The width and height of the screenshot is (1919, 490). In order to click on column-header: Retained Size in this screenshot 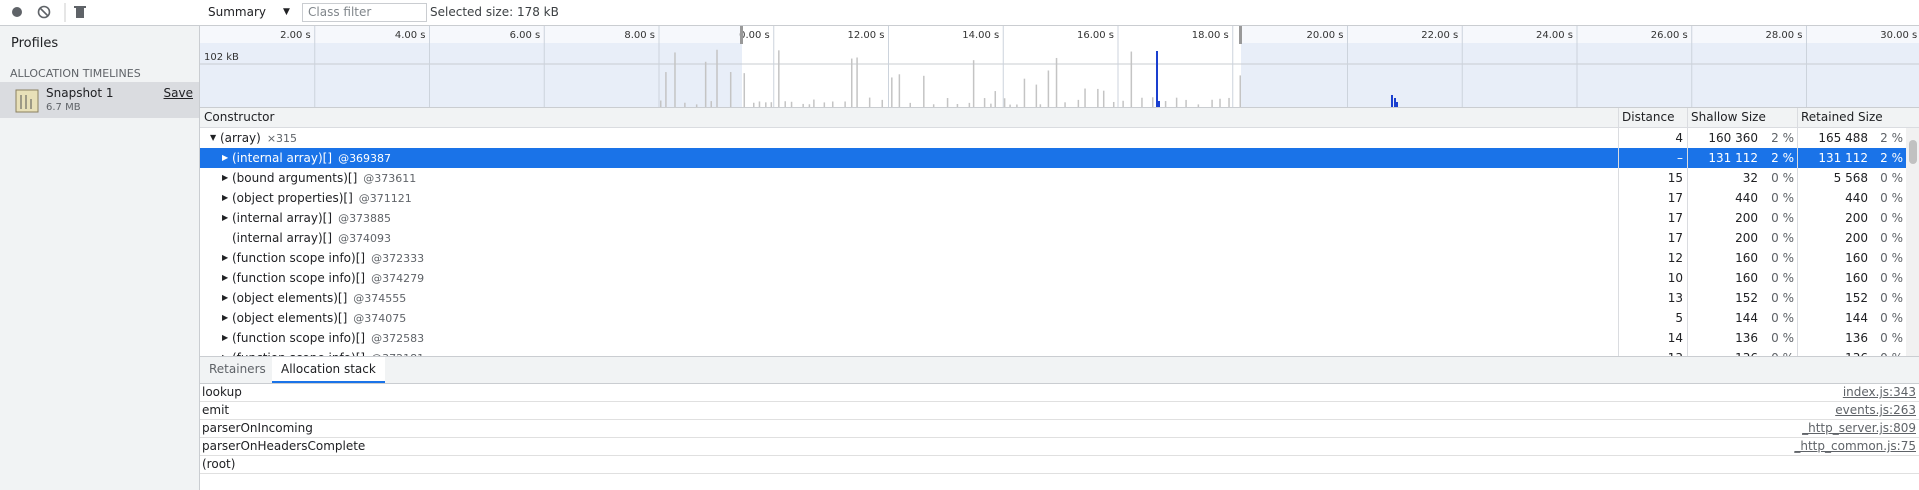, I will do `click(1842, 117)`.